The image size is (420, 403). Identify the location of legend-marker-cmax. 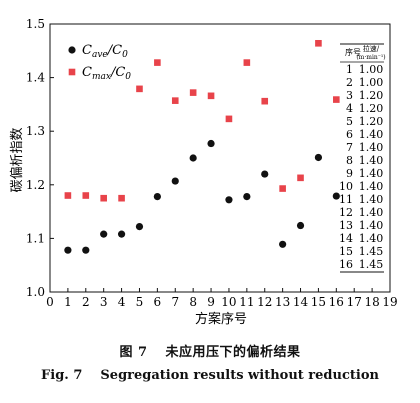
(72, 72).